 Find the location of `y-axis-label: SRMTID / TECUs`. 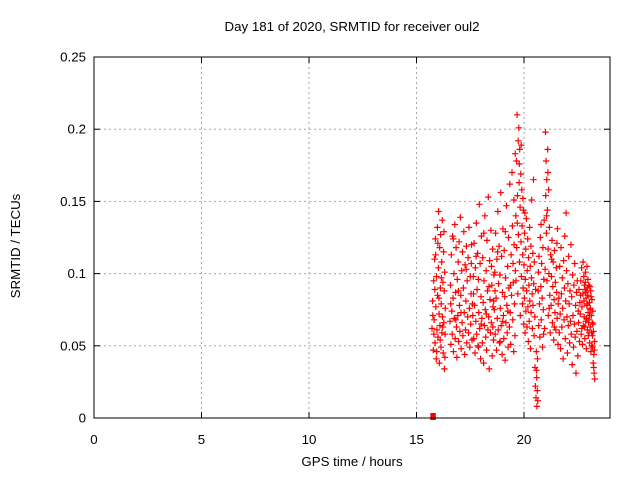

y-axis-label: SRMTID / TECUs is located at coordinates (15, 245).